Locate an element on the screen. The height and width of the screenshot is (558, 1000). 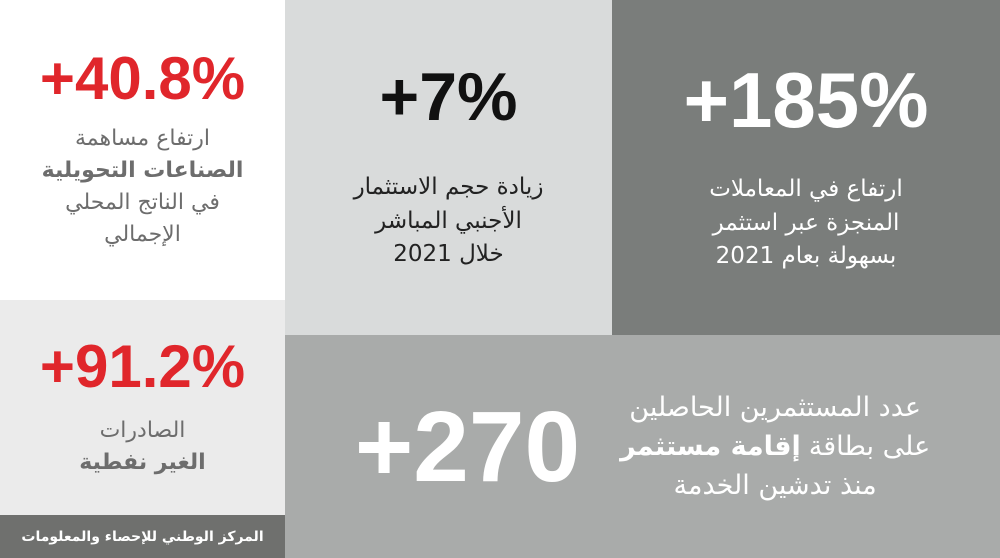
text-segment: إقامة مستثمر is located at coordinates (710, 446).